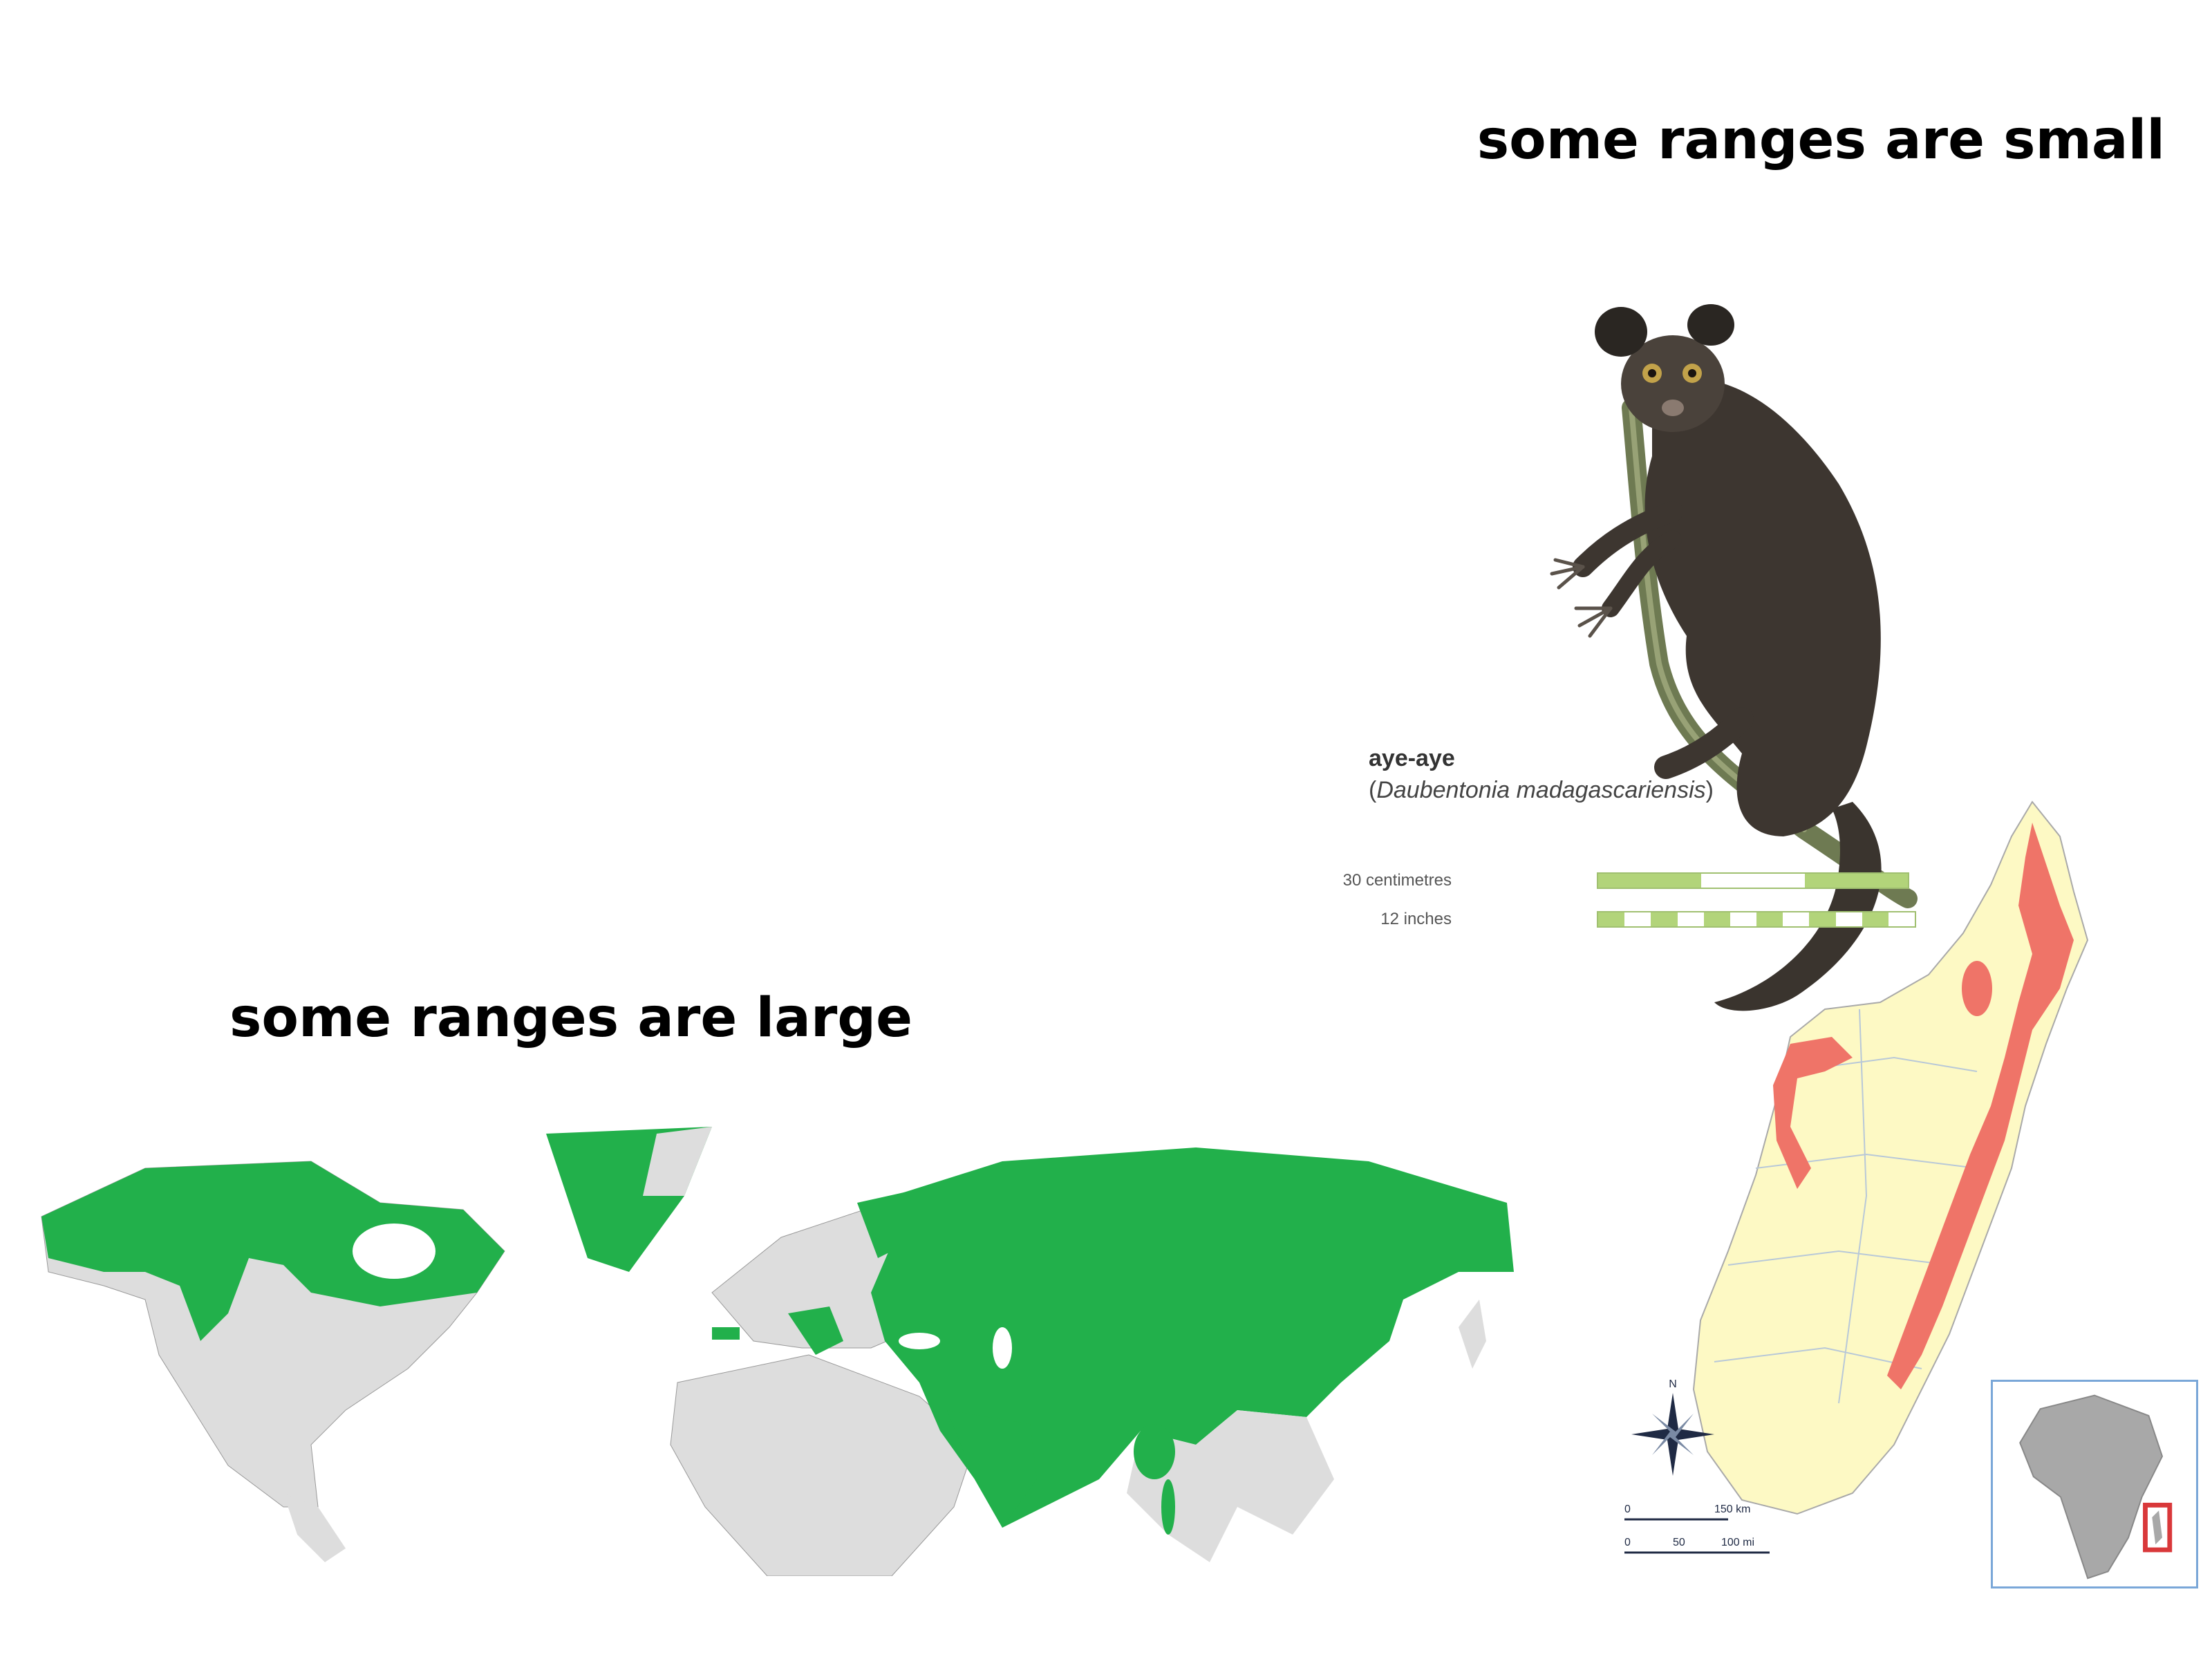 This screenshot has width=2212, height=1659. Describe the element at coordinates (1710, 325) in the screenshot. I see `ear-right` at that location.